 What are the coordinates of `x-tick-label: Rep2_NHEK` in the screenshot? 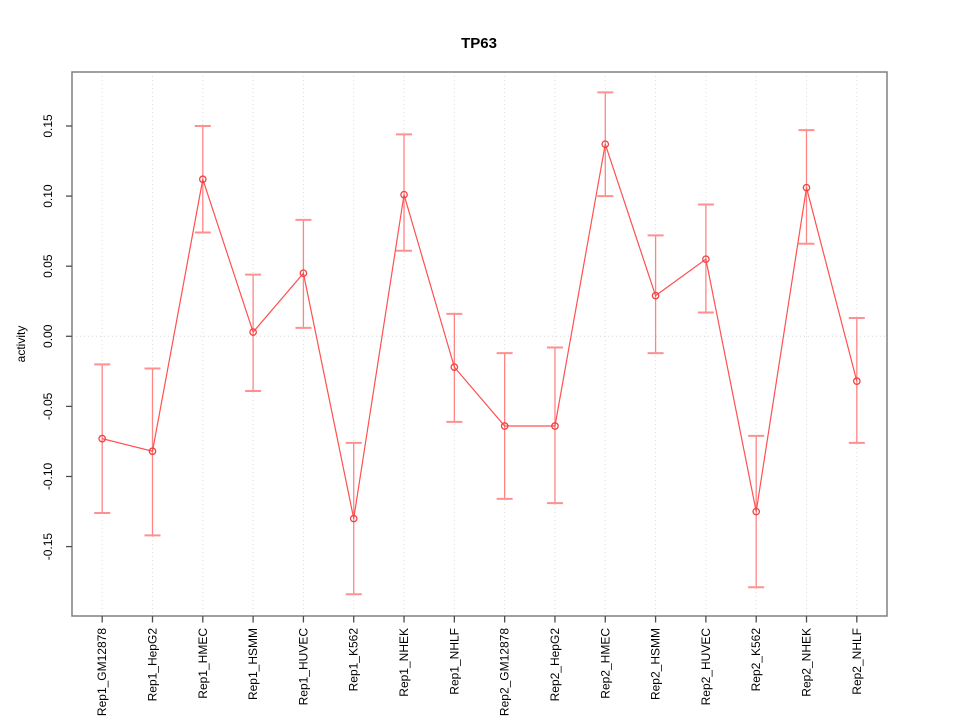 It's located at (807, 662).